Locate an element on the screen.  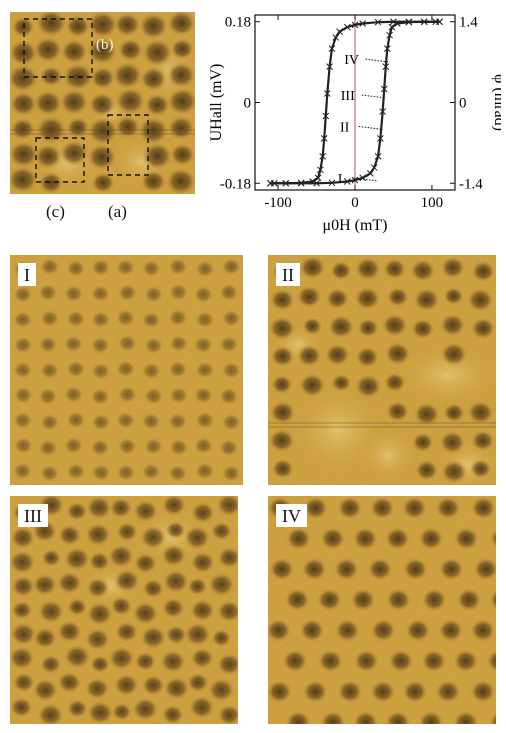
x-axis-label: μ0H (mT) is located at coordinates (354, 225).